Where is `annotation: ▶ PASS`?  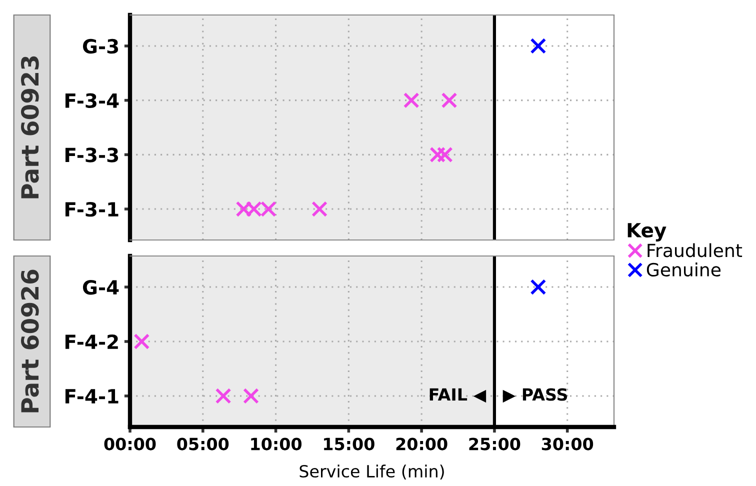 annotation: ▶ PASS is located at coordinates (535, 395).